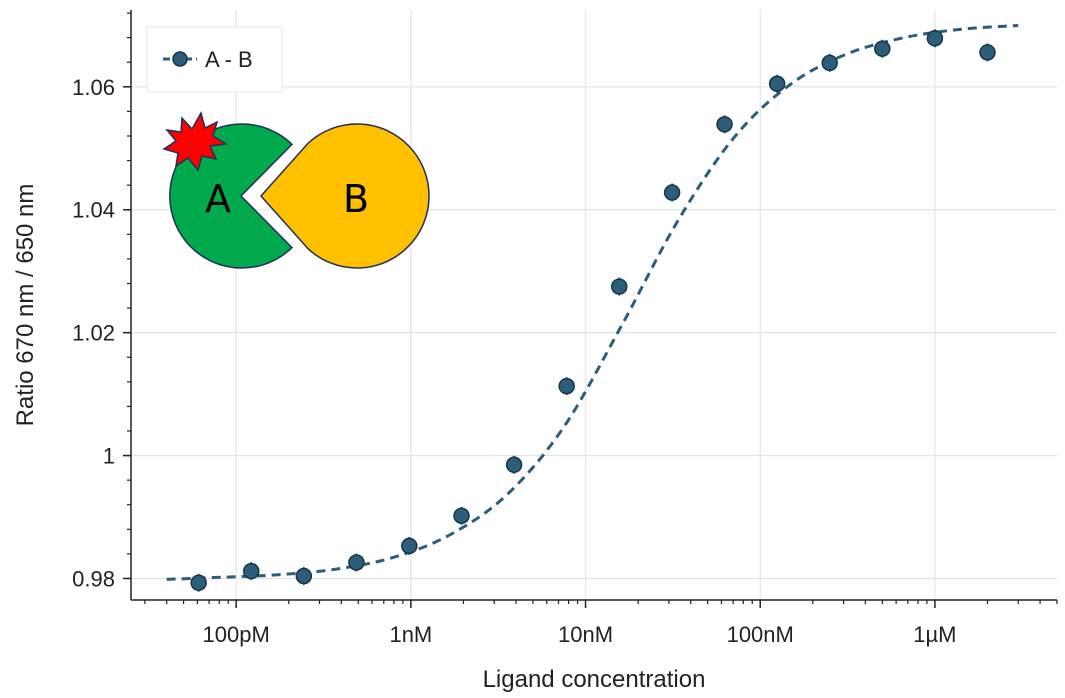  Describe the element at coordinates (229, 59) in the screenshot. I see `legend-label-a-b: A - B` at that location.